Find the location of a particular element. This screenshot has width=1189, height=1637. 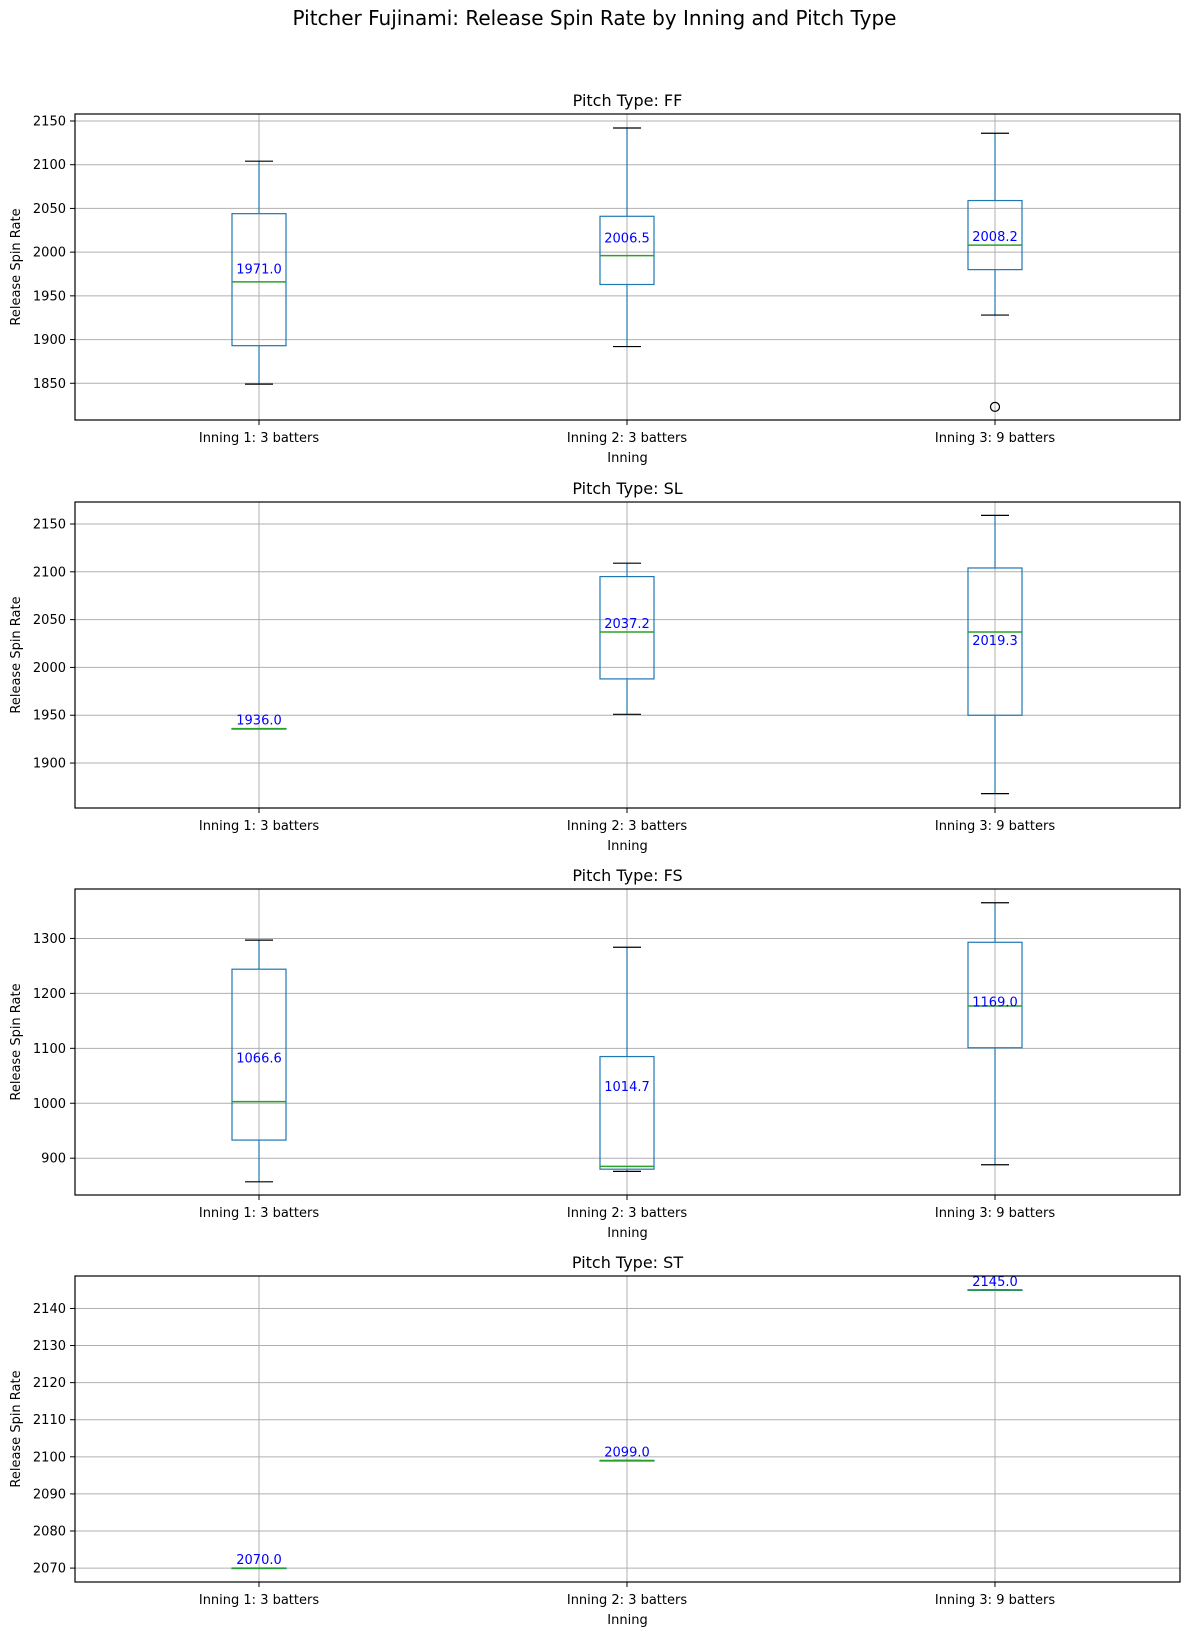

y-tick-label: 2120 is located at coordinates (49, 1383).